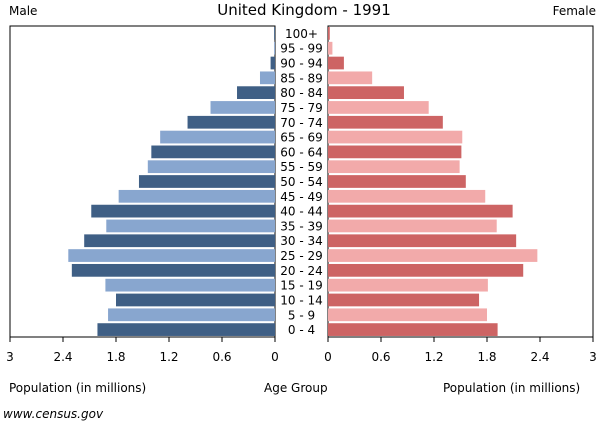  I want to click on male-panel-label: Male, so click(23, 11).